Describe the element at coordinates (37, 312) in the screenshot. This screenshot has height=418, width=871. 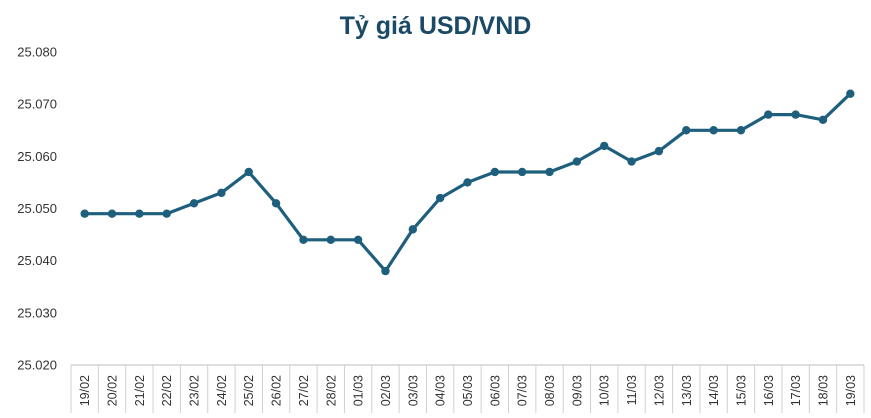
I see `y-tick-label: 25.030` at that location.